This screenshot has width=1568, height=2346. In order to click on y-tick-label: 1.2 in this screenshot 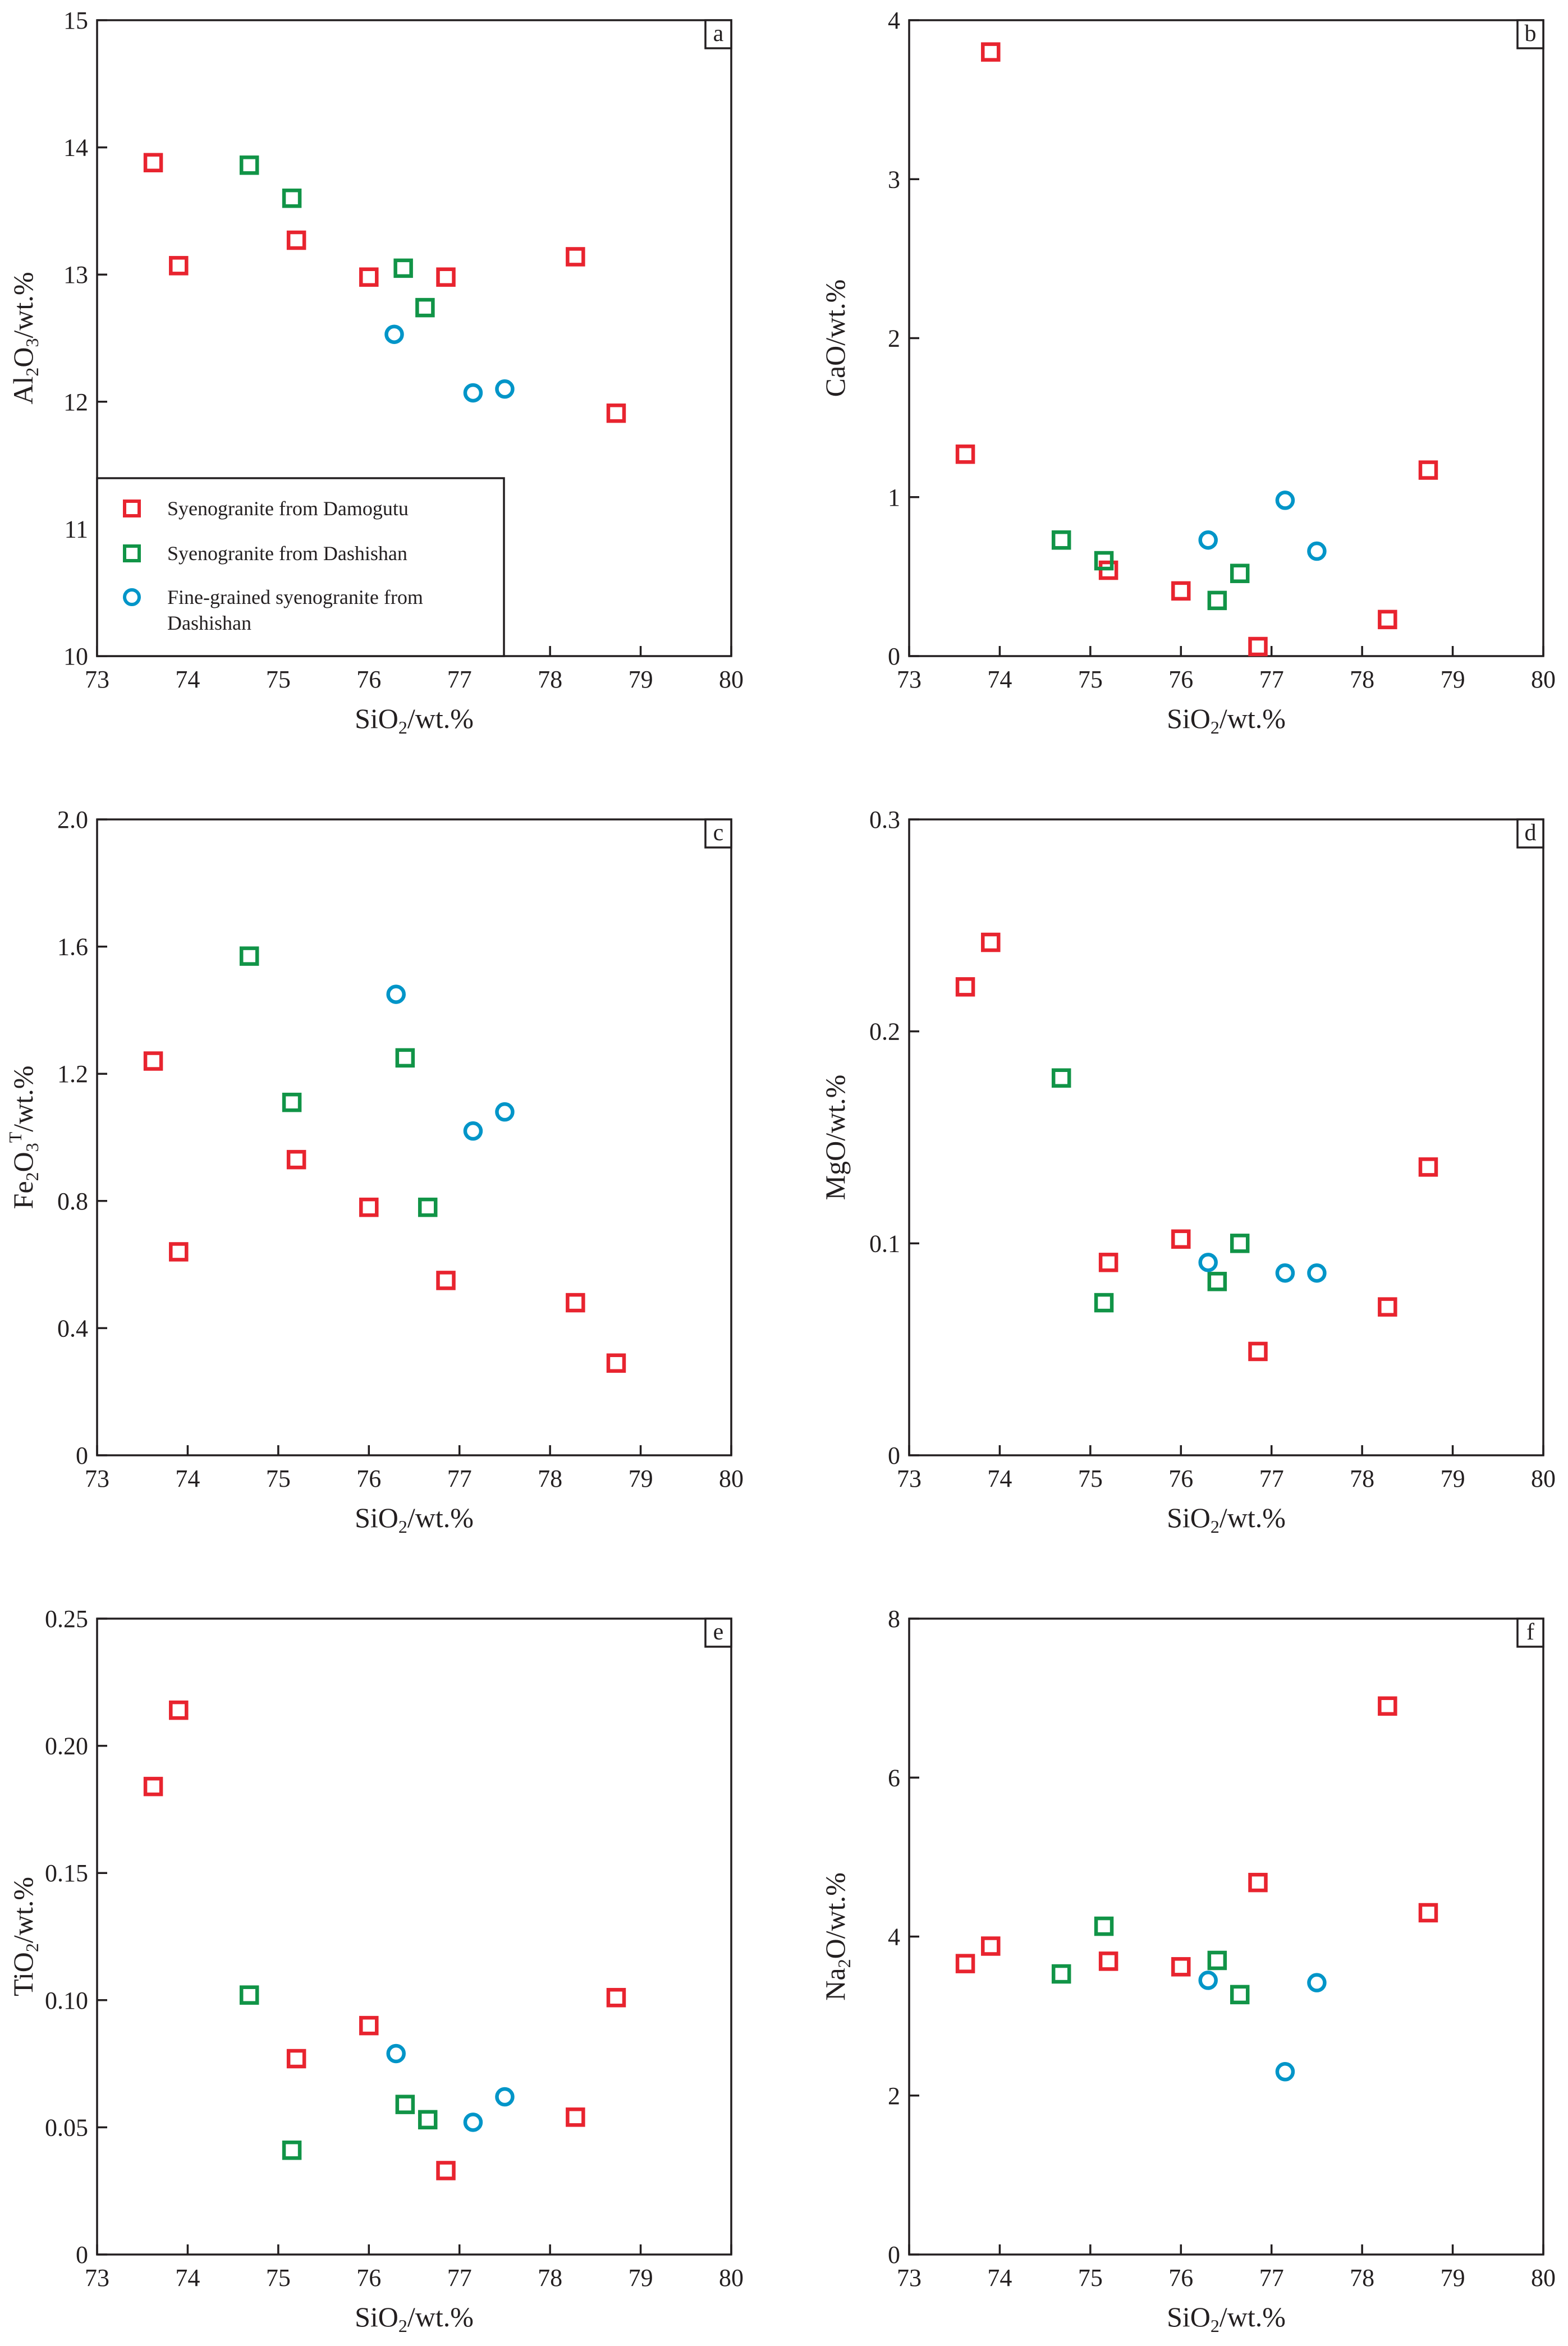, I will do `click(72, 1074)`.